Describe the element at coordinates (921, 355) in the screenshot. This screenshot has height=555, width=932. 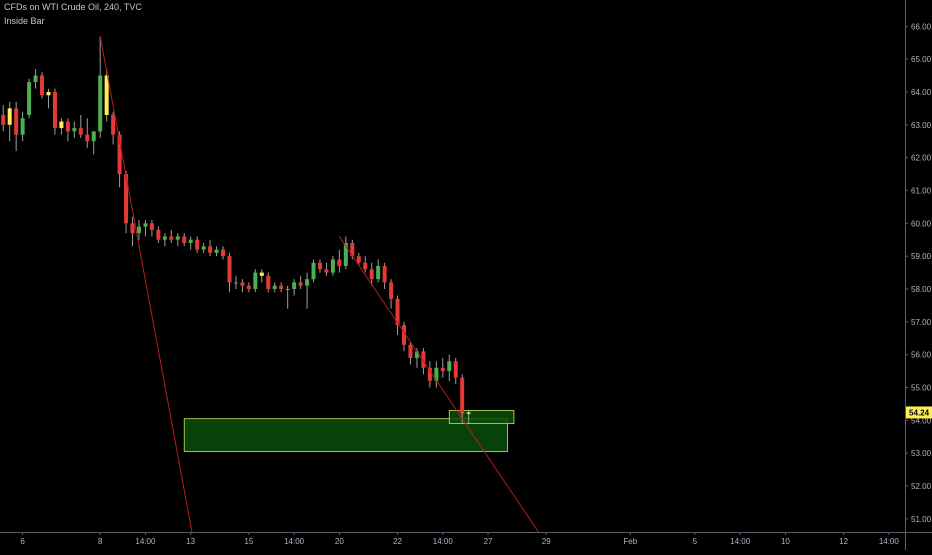
I see `y-tick-label: 56.00` at that location.